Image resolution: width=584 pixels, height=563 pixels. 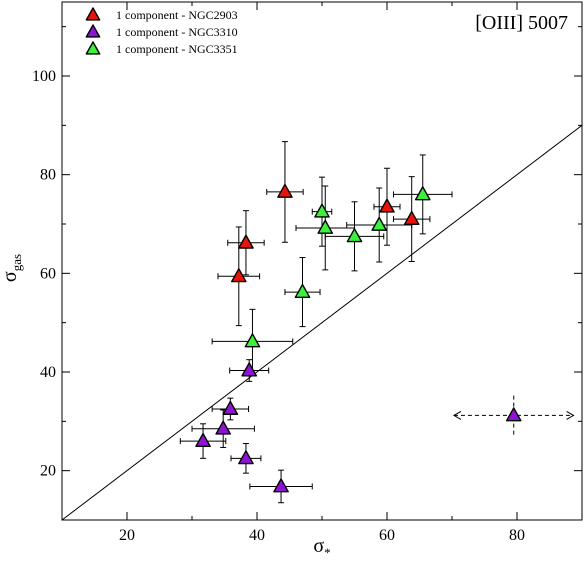 What do you see at coordinates (48, 175) in the screenshot?
I see `y-tick-label: 80` at bounding box center [48, 175].